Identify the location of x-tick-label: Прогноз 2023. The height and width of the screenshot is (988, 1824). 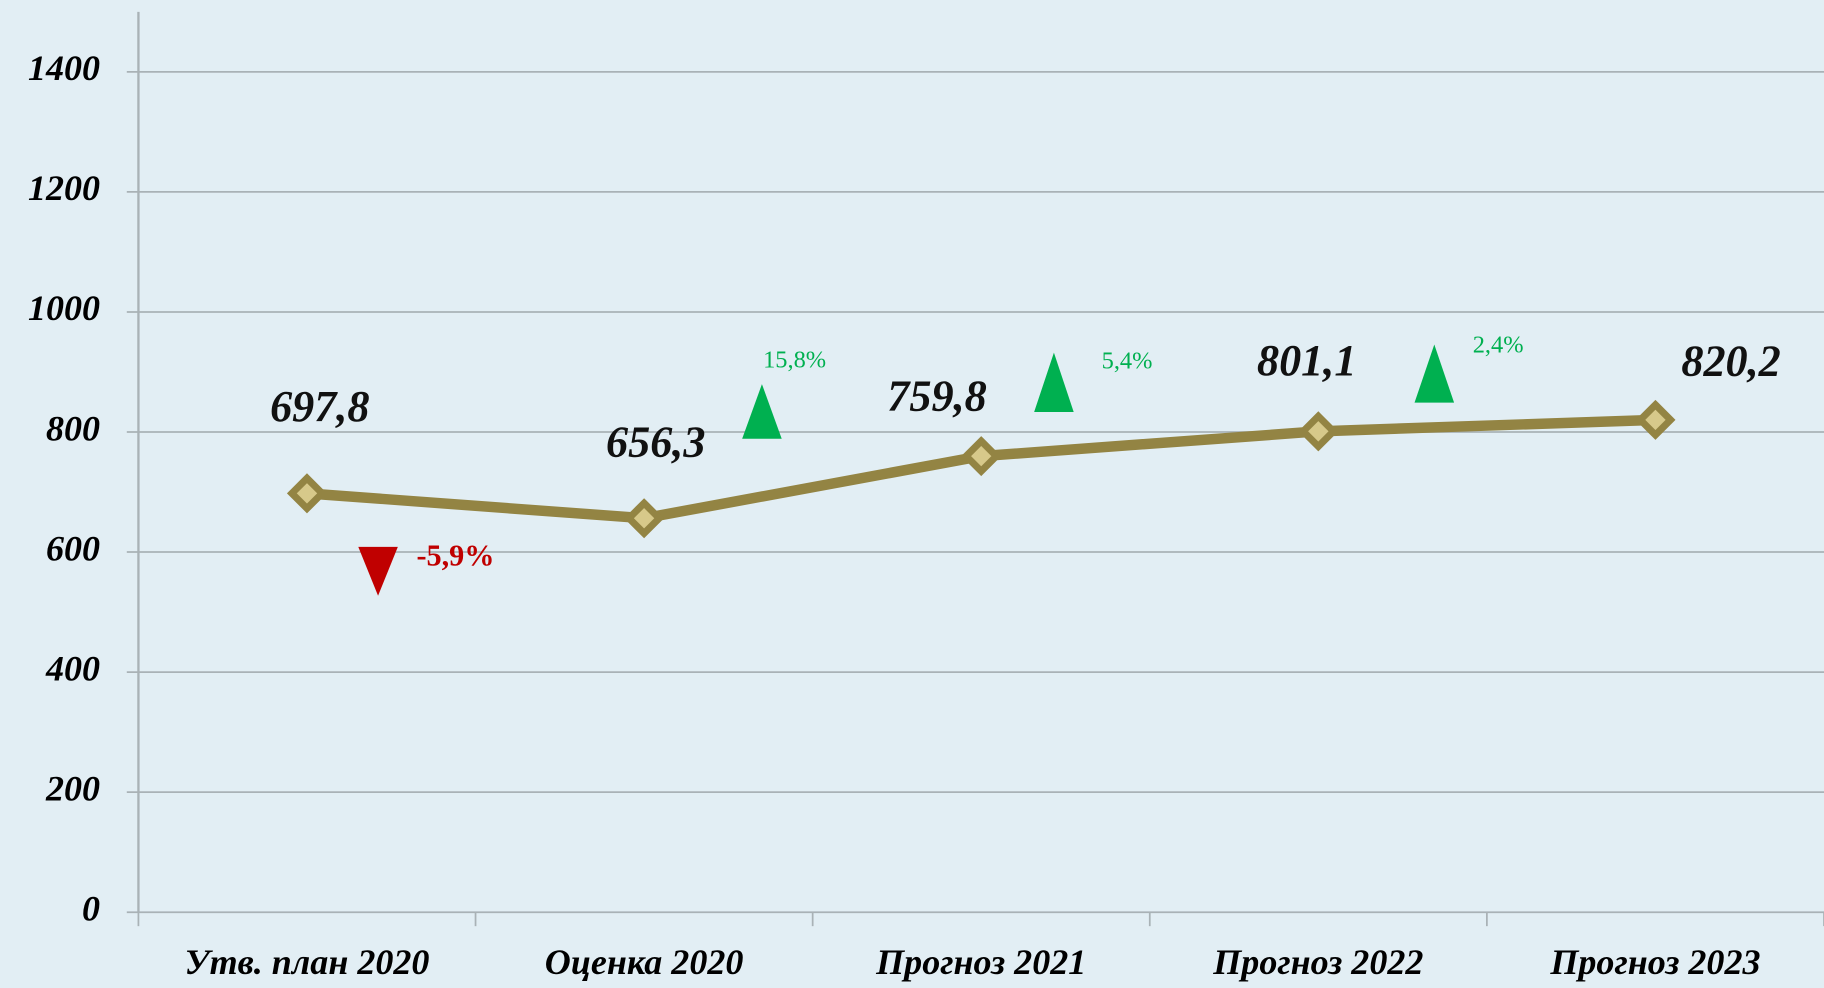
(1654, 962).